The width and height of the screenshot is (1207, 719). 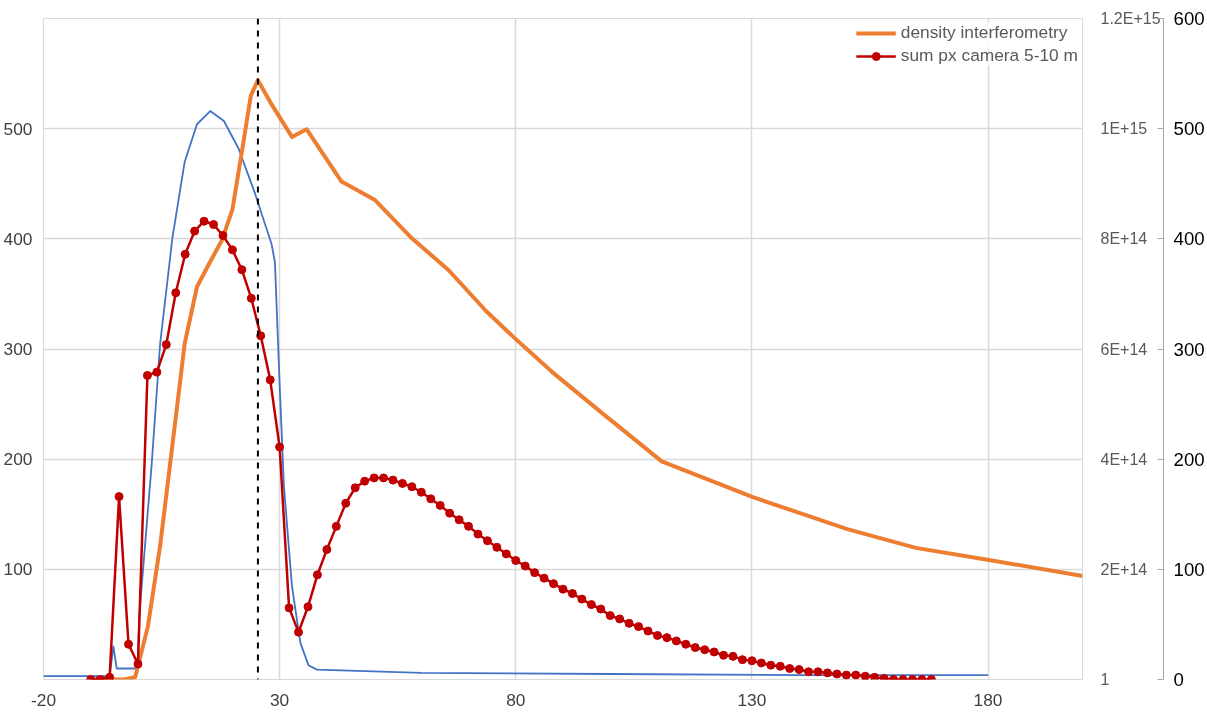 I want to click on x-tick-label: 180, so click(x=988, y=699).